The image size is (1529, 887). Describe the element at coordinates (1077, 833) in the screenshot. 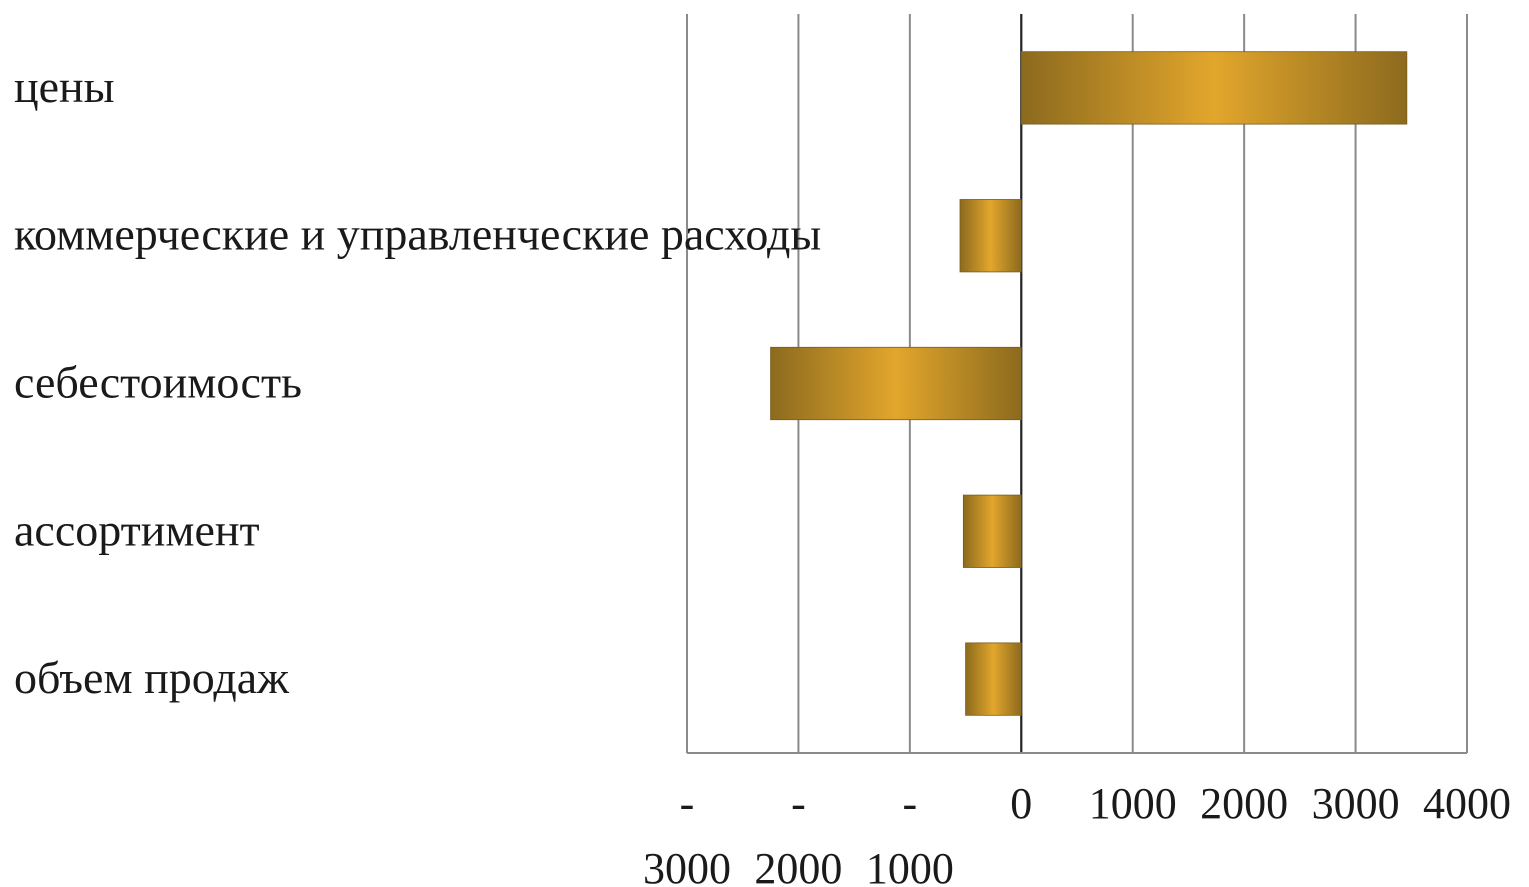

I see `x-tick-labels: - 3000 - 2000 - 1000 0 1000 2000 3000 4000` at that location.